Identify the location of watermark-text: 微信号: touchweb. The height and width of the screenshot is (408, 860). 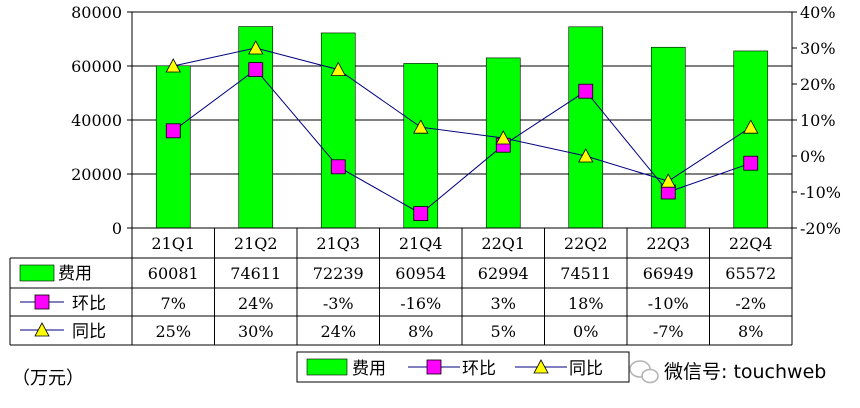
(745, 372).